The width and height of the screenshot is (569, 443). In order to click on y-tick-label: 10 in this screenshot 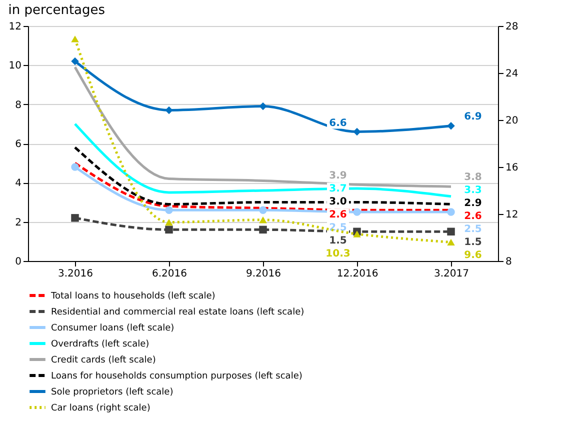, I will do `click(15, 66)`.